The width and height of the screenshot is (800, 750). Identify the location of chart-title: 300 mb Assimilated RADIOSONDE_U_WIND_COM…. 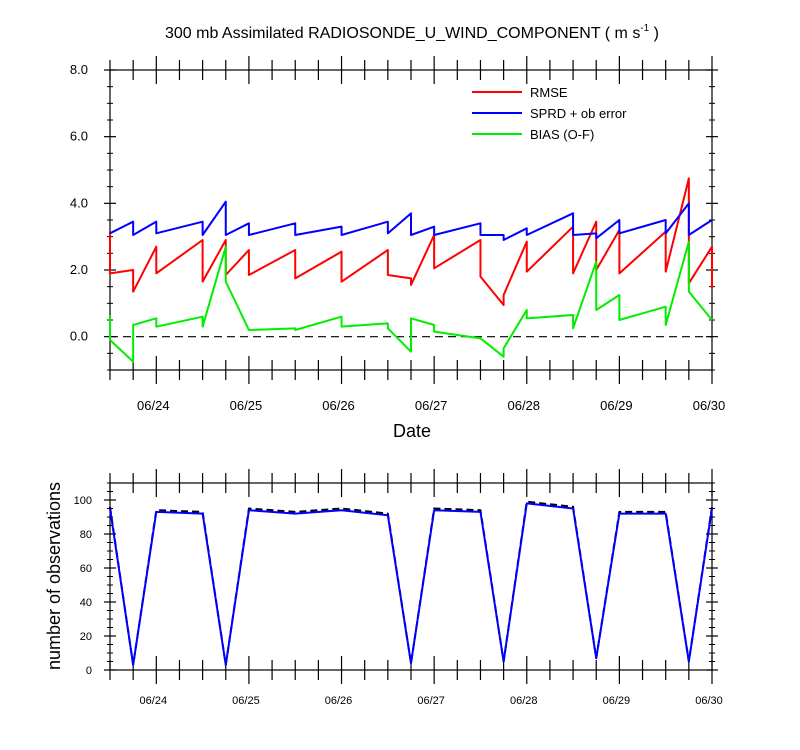
(412, 32).